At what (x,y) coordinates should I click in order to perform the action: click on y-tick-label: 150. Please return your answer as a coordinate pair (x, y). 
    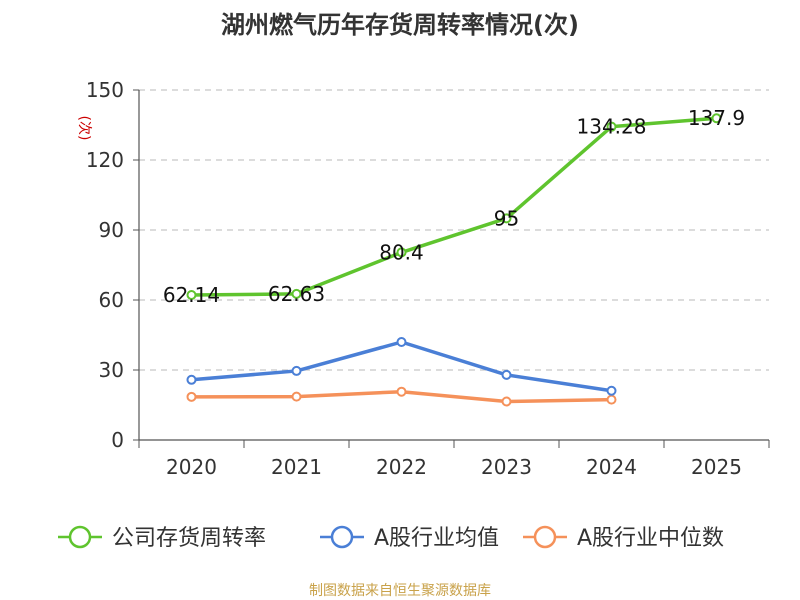
    Looking at the image, I should click on (105, 90).